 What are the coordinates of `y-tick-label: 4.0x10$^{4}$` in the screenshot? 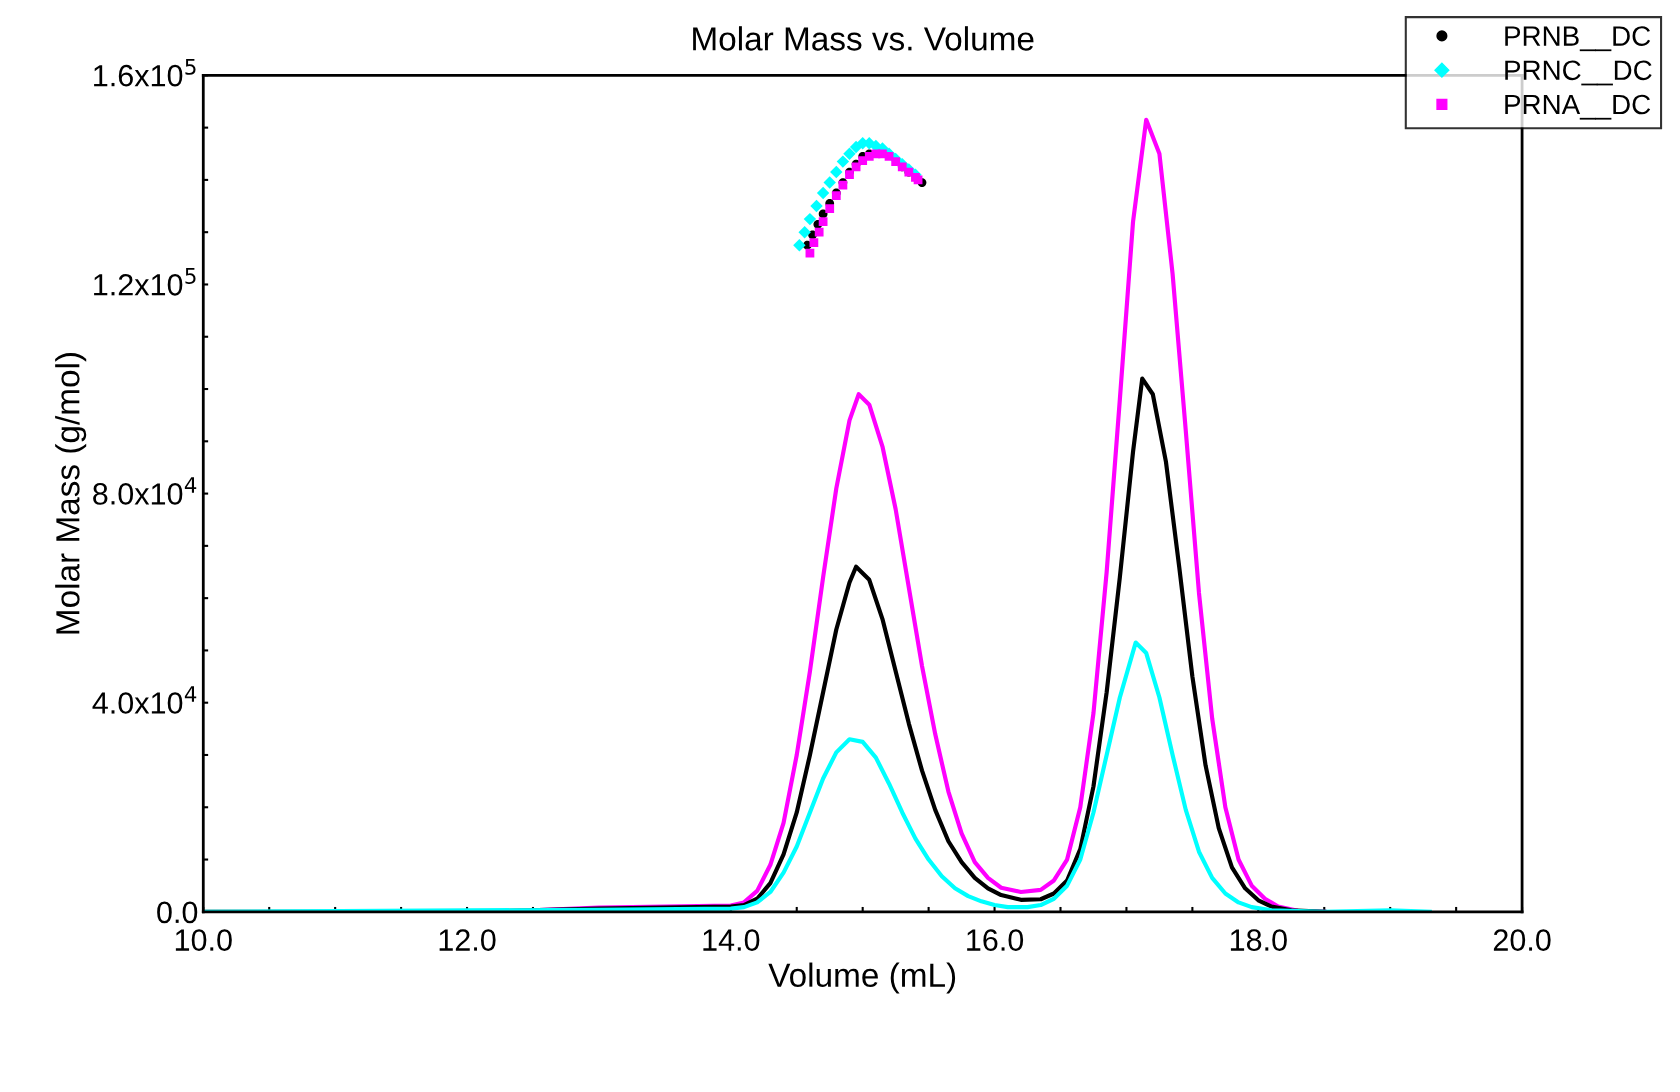 It's located at (144, 700).